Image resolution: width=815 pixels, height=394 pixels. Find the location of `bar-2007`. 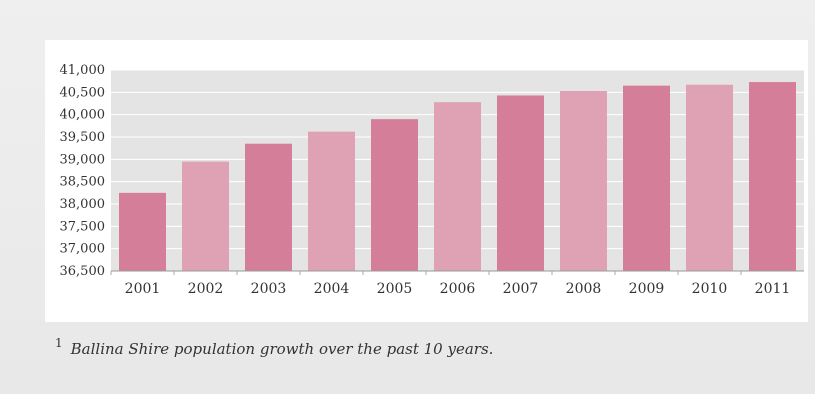

bar-2007 is located at coordinates (520, 183).